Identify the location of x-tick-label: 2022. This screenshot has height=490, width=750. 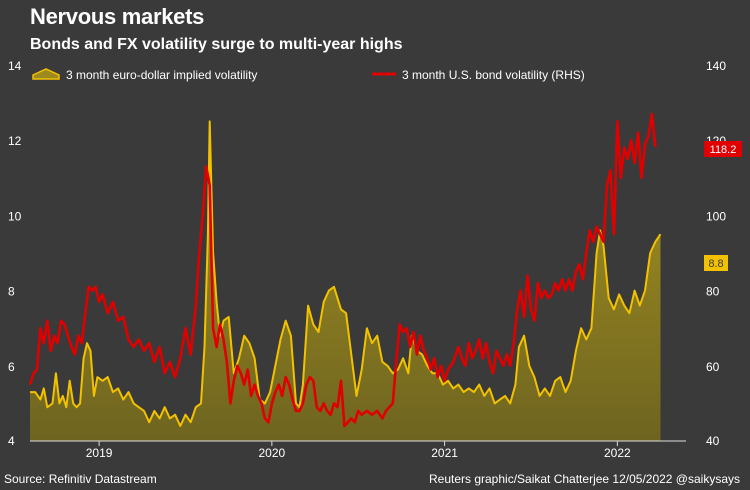
(617, 453).